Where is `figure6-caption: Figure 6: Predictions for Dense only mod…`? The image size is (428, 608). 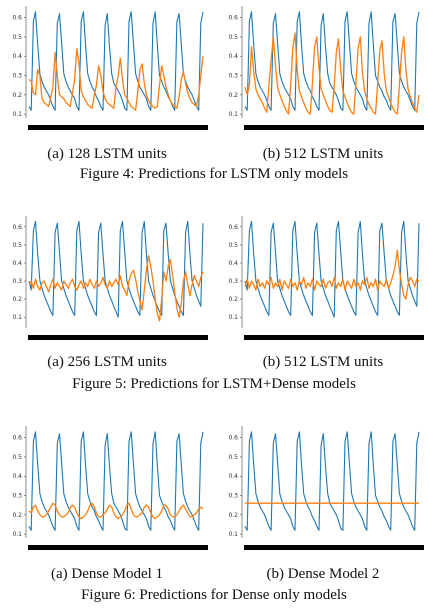 figure6-caption: Figure 6: Predictions for Dense only mod… is located at coordinates (214, 595).